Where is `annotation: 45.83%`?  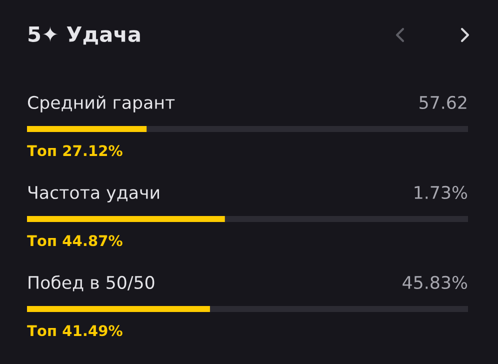
annotation: 45.83% is located at coordinates (435, 283).